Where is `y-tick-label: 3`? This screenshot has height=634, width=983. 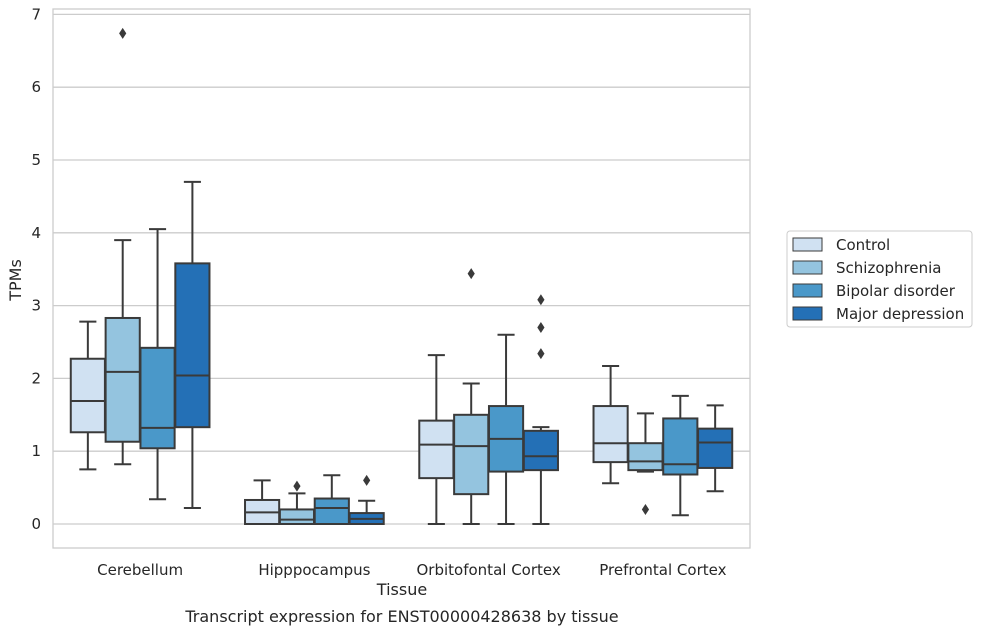
y-tick-label: 3 is located at coordinates (36, 306).